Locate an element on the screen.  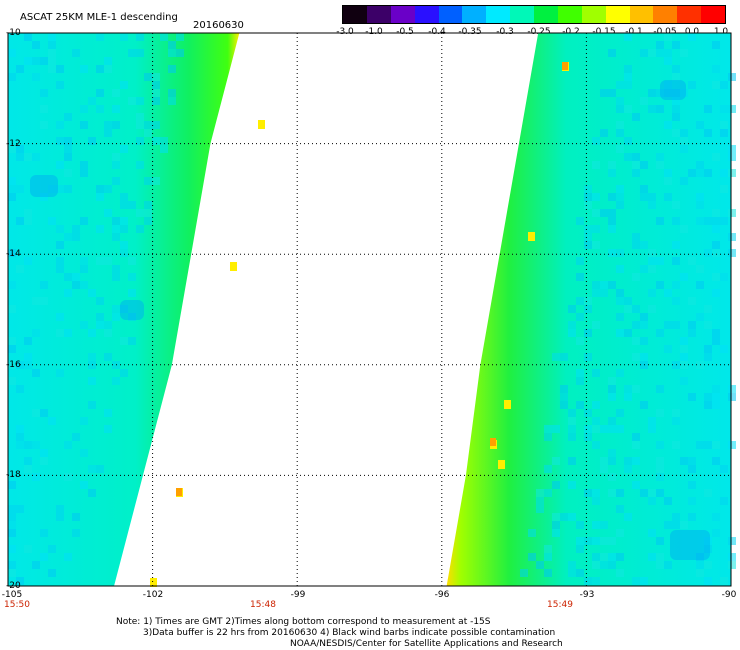
edge-pixel is located at coordinates (565, 66).